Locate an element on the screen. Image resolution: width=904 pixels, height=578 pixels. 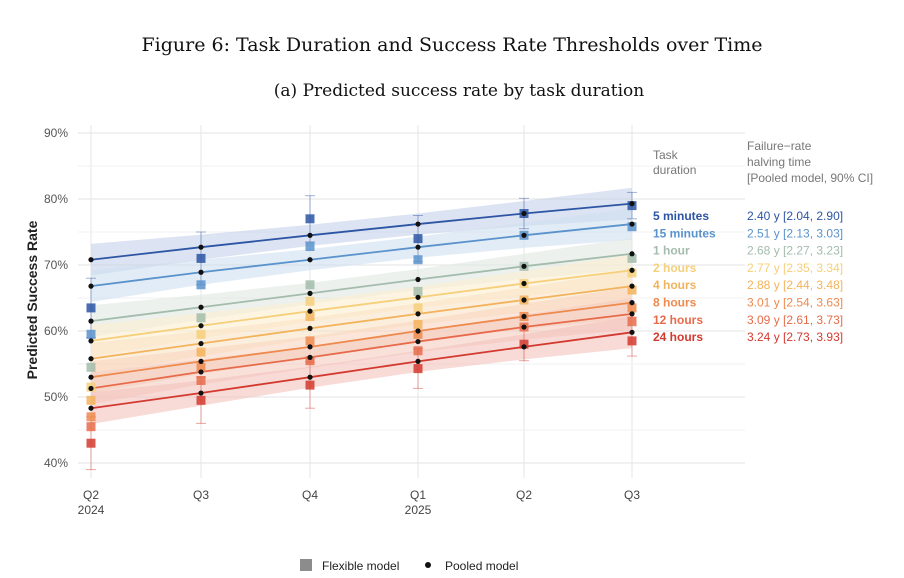
legend-halving-value: 3.01 y [2.54, 3.63] is located at coordinates (795, 303).